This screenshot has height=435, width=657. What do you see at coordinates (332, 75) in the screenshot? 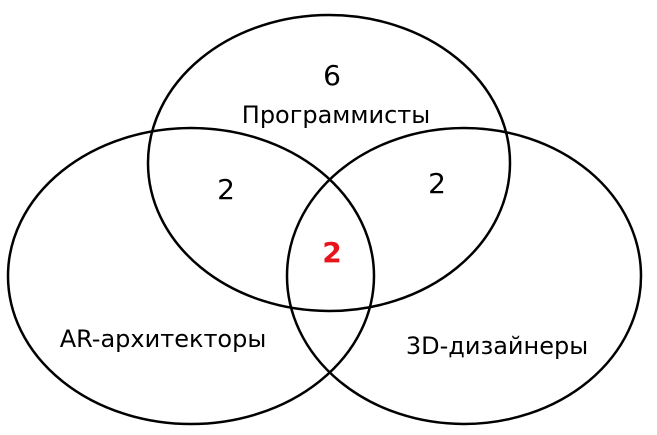
I see `count-programmers-only: 6` at bounding box center [332, 75].